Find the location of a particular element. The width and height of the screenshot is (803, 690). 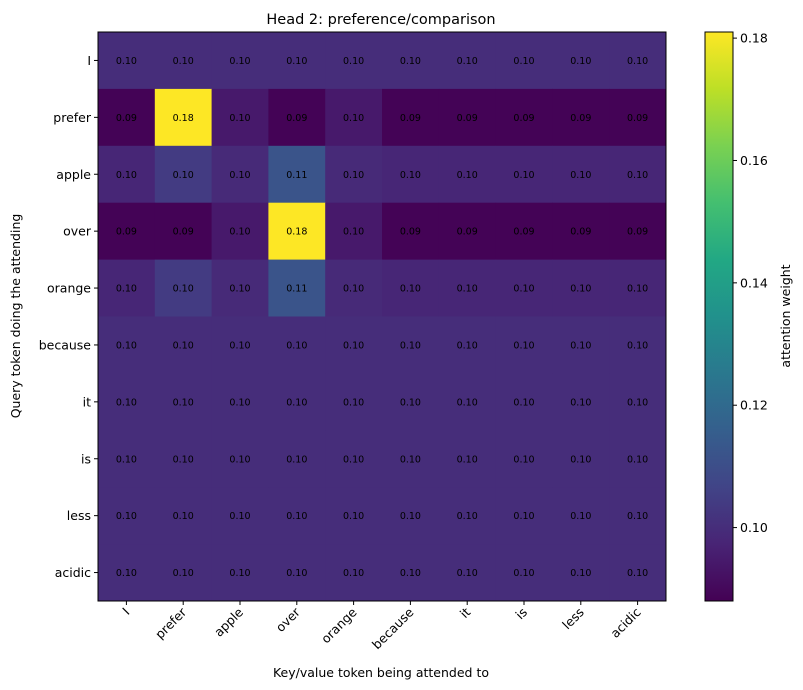

cell-value-label: 0.18 is located at coordinates (296, 232).